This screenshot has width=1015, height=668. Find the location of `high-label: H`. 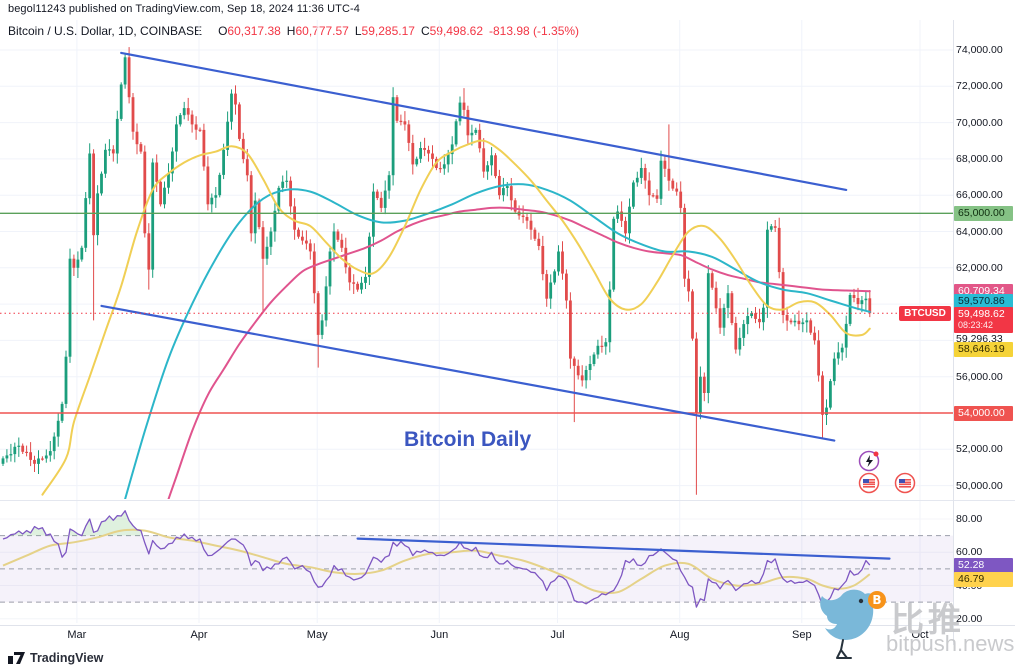

high-label: H is located at coordinates (291, 31).